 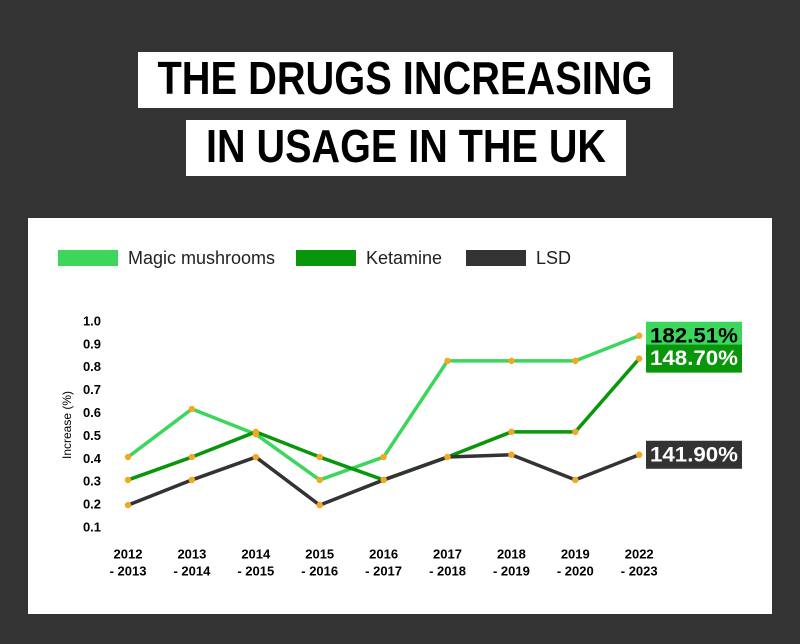 I want to click on x-tick-label: - 2020, so click(x=575, y=570).